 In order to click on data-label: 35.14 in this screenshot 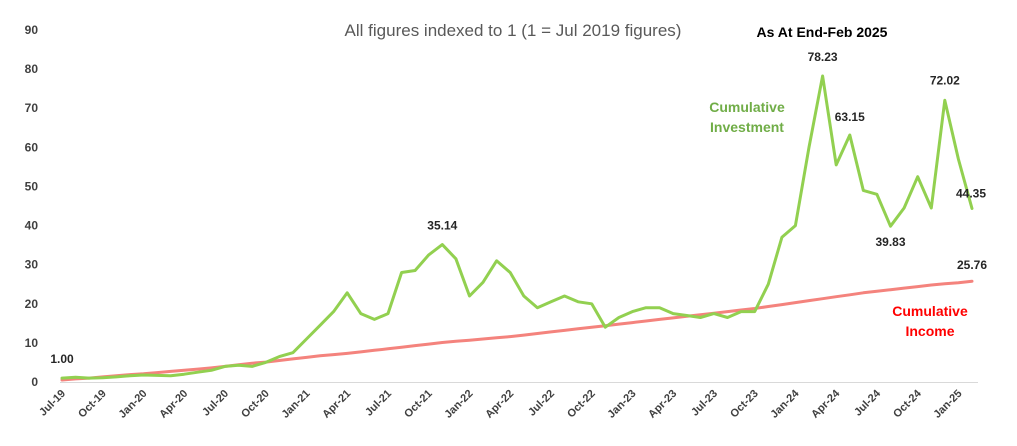, I will do `click(442, 226)`.